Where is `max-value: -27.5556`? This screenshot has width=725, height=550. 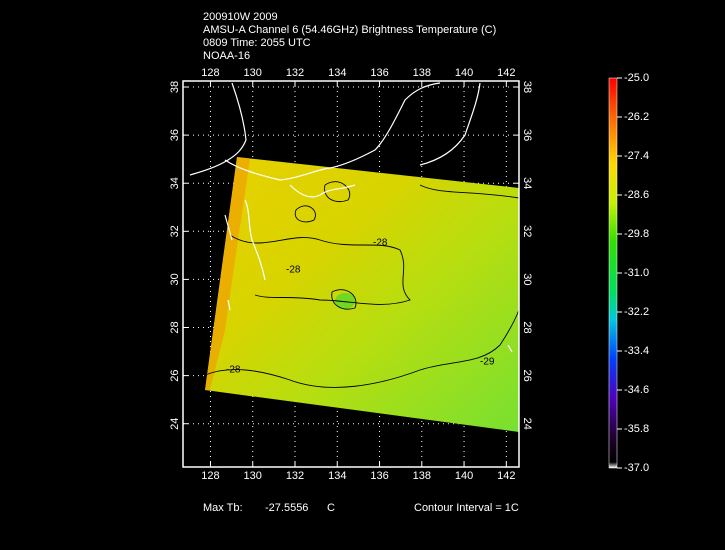
max-value: -27.5556 is located at coordinates (286, 508).